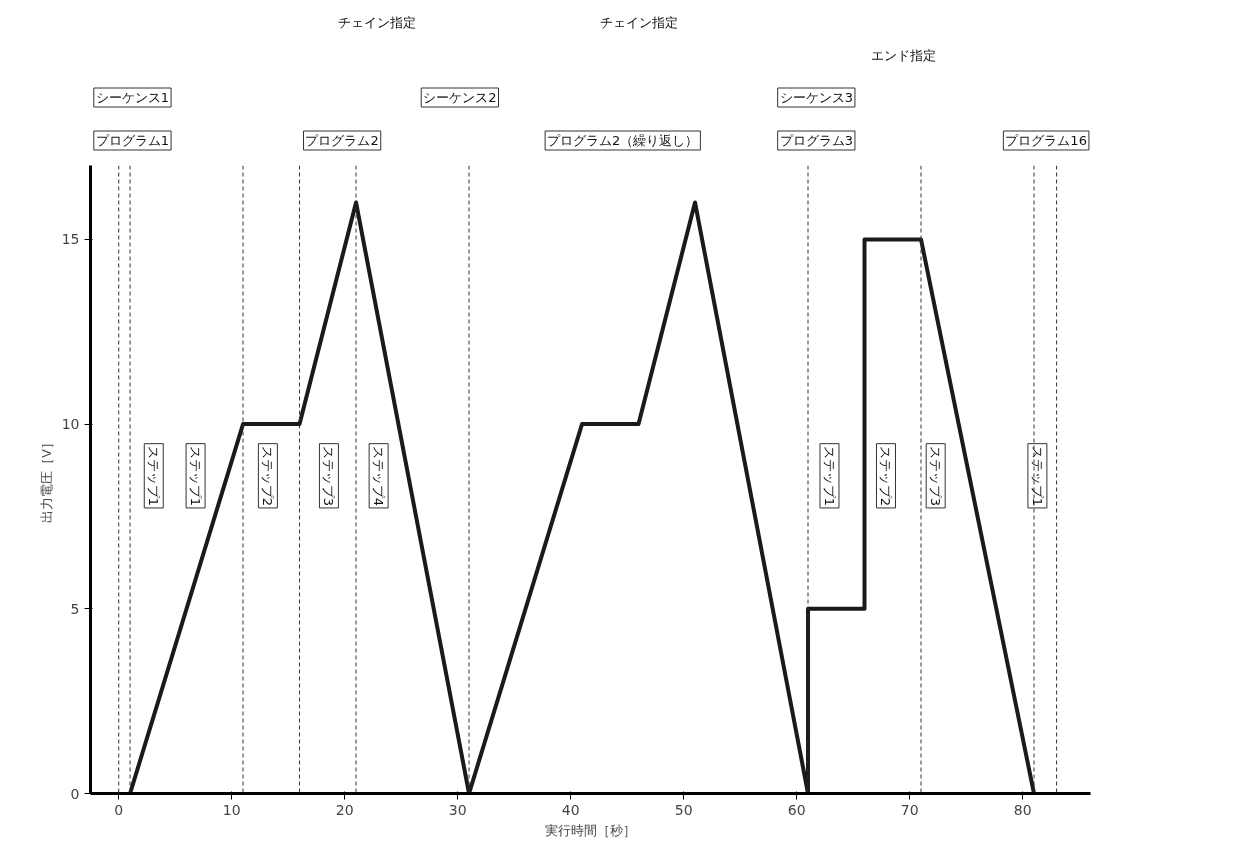 Image resolution: width=1247 pixels, height=854 pixels. I want to click on x-tick-label: 60, so click(796, 809).